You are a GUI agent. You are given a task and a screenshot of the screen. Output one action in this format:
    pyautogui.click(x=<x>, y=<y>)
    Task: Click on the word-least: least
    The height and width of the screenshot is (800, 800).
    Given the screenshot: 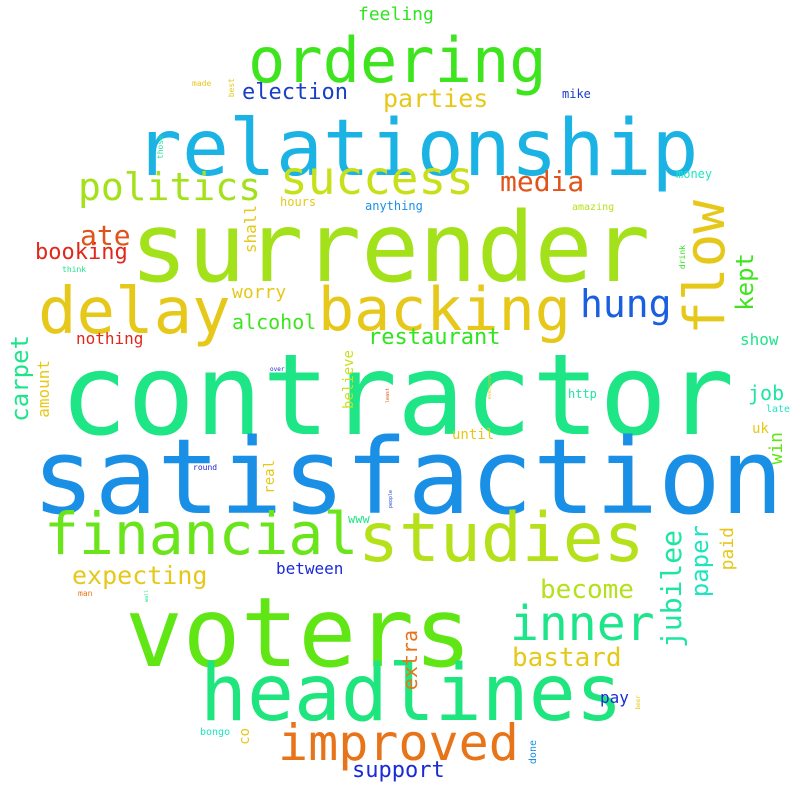 What is the action you would take?
    pyautogui.click(x=388, y=396)
    